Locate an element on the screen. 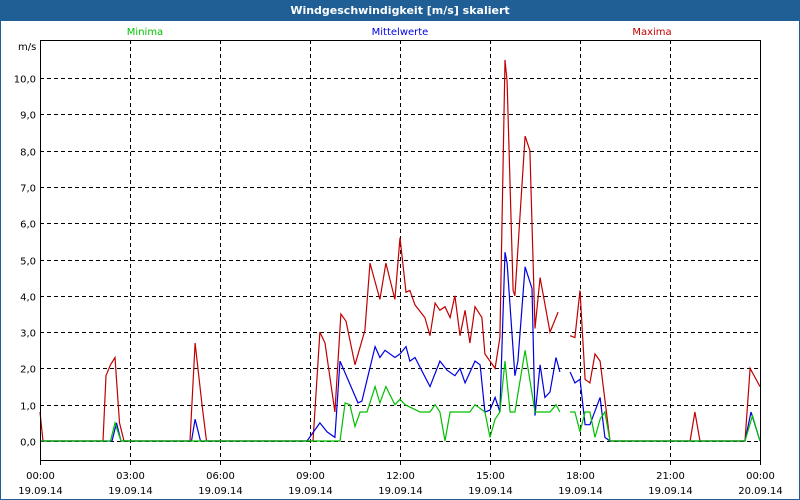  x-tick-time: 03:00 is located at coordinates (130, 476).